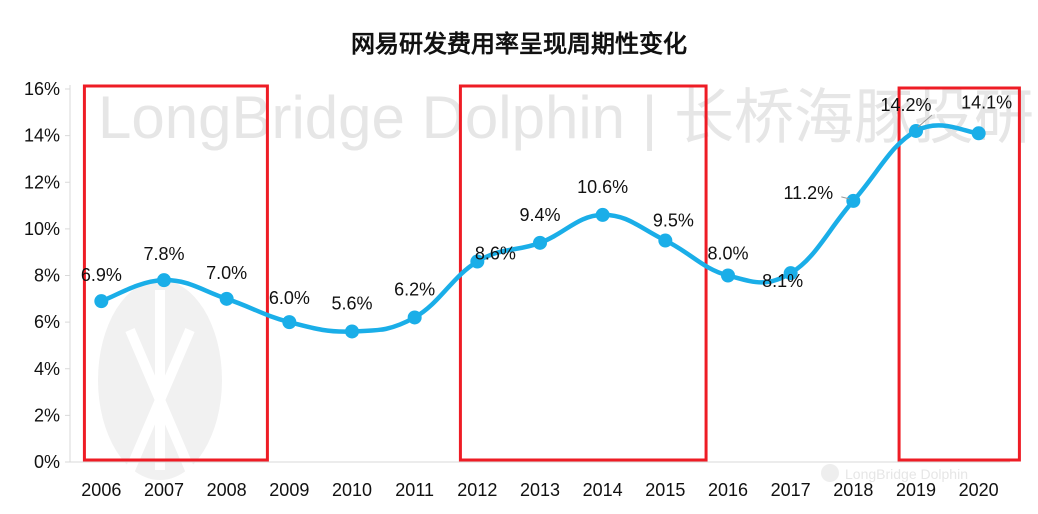 The image size is (1038, 514). What do you see at coordinates (163, 254) in the screenshot?
I see `data-label: 7.8%` at bounding box center [163, 254].